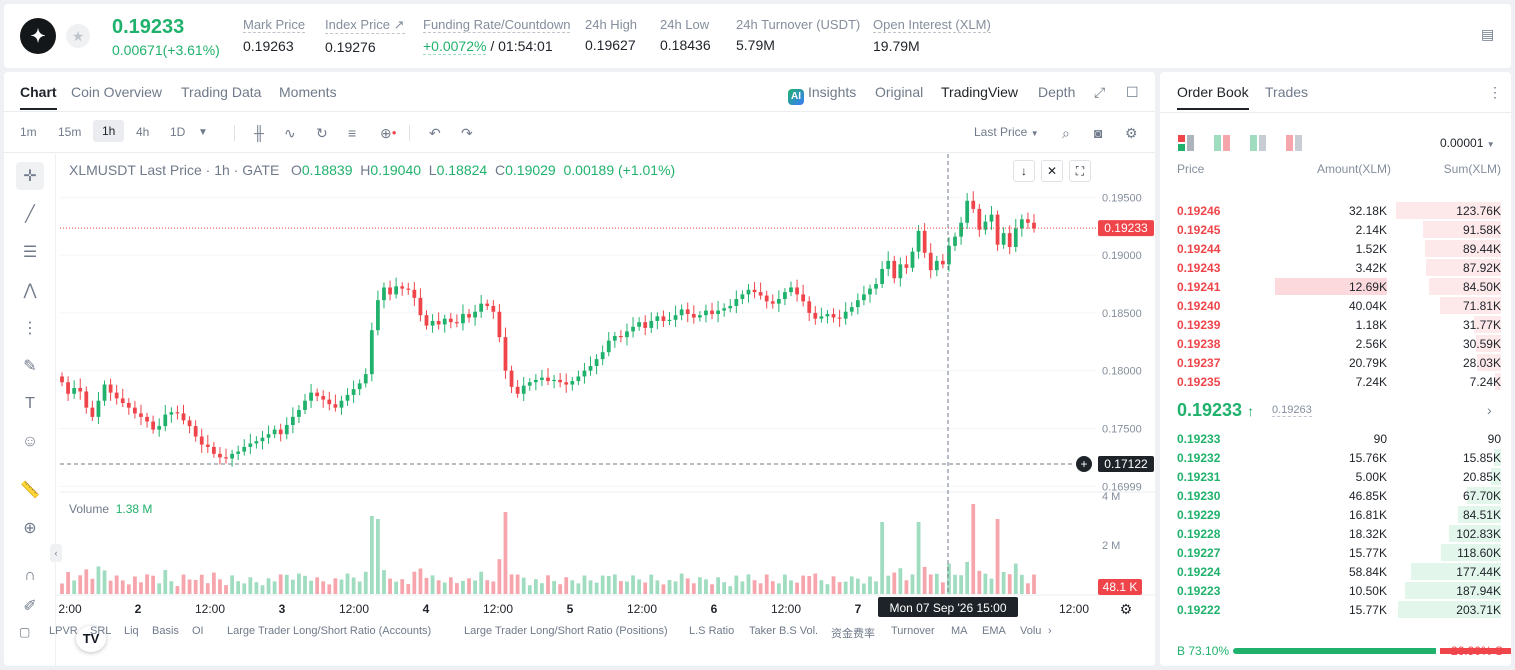 Image resolution: width=1515 pixels, height=670 pixels. I want to click on bid-row: 0.19230 46.85K 67.70K, so click(1335, 495).